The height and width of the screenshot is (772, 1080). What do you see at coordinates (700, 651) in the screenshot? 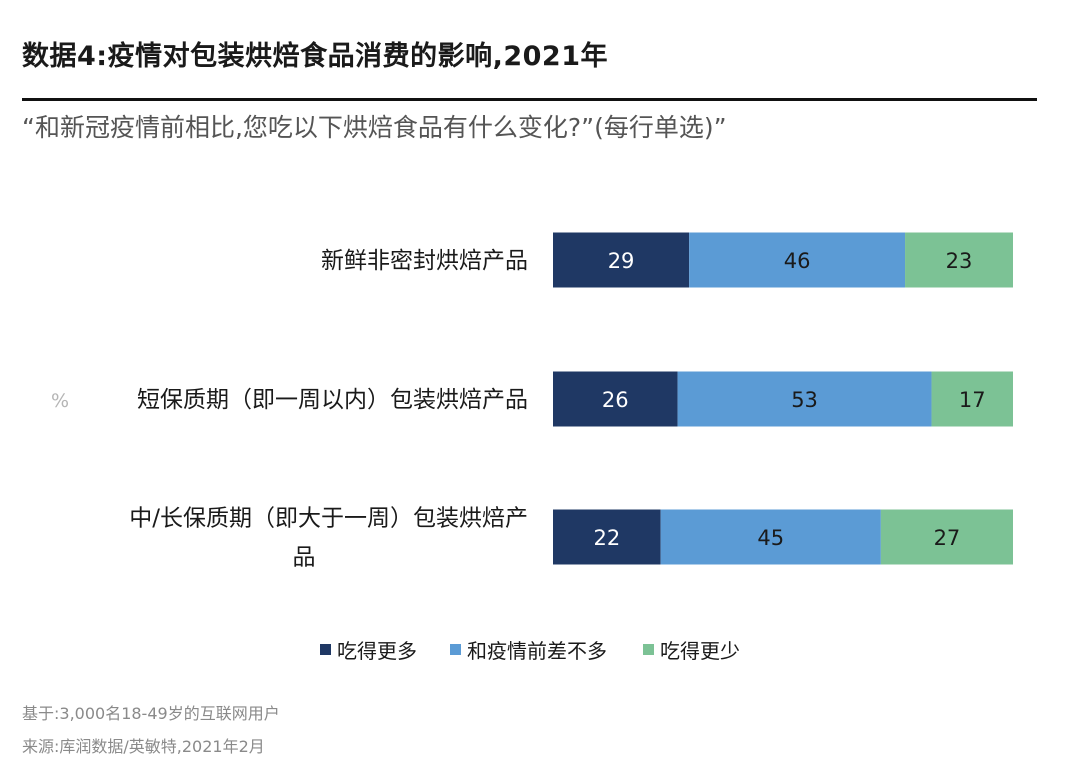
I see `legend-entry: 吃得更少` at bounding box center [700, 651].